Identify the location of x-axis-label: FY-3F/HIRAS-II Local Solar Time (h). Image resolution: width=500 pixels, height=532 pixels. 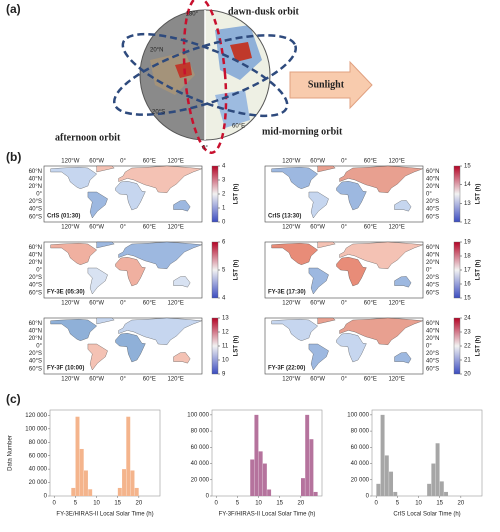
(267, 515).